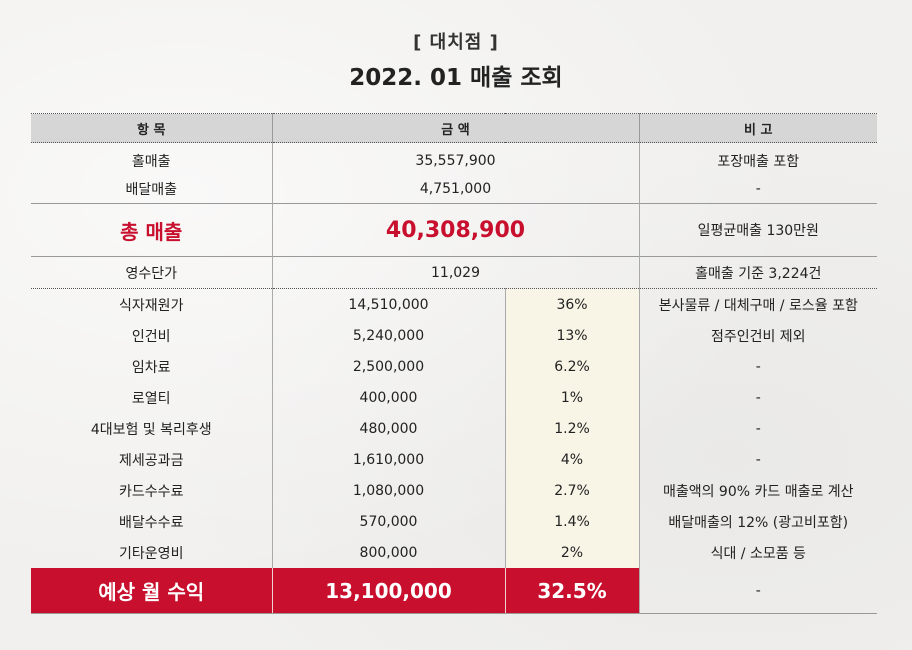 The width and height of the screenshot is (912, 650). What do you see at coordinates (151, 162) in the screenshot?
I see `row-item: 홀매출` at bounding box center [151, 162].